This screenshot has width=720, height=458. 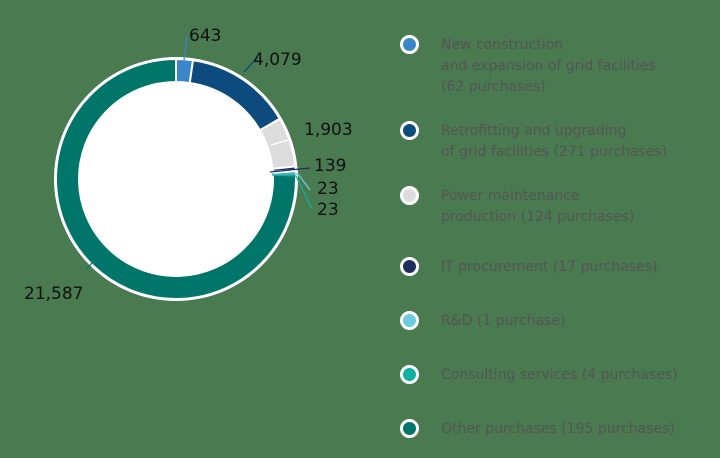 What do you see at coordinates (559, 375) in the screenshot?
I see `legend-label: Consulting services (4 purchases)` at bounding box center [559, 375].